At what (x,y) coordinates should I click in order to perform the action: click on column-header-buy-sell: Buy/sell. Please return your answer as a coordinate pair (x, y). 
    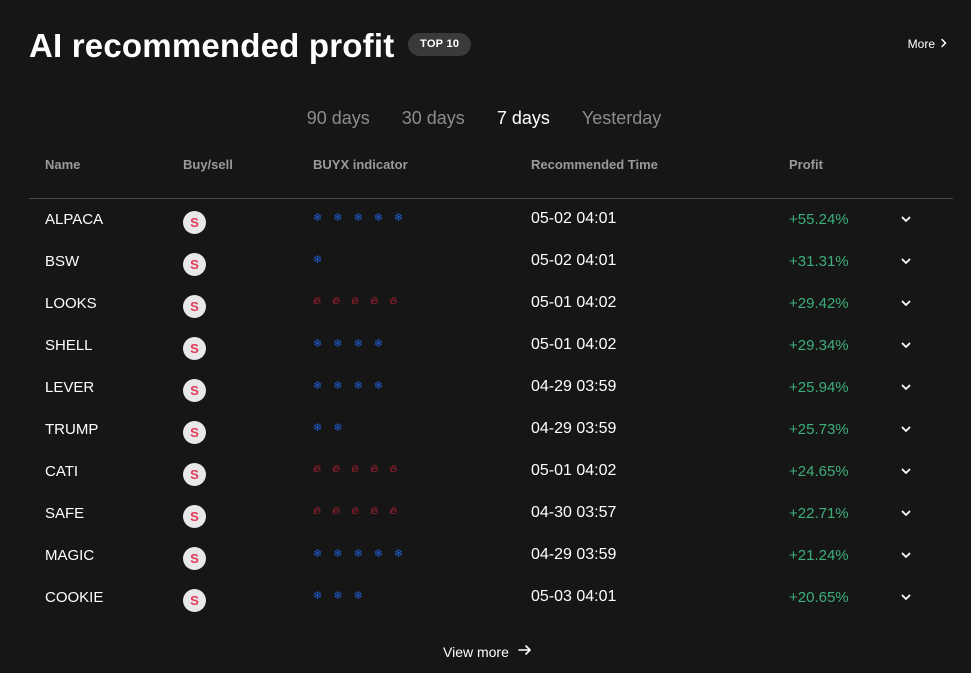
    Looking at the image, I should click on (208, 164).